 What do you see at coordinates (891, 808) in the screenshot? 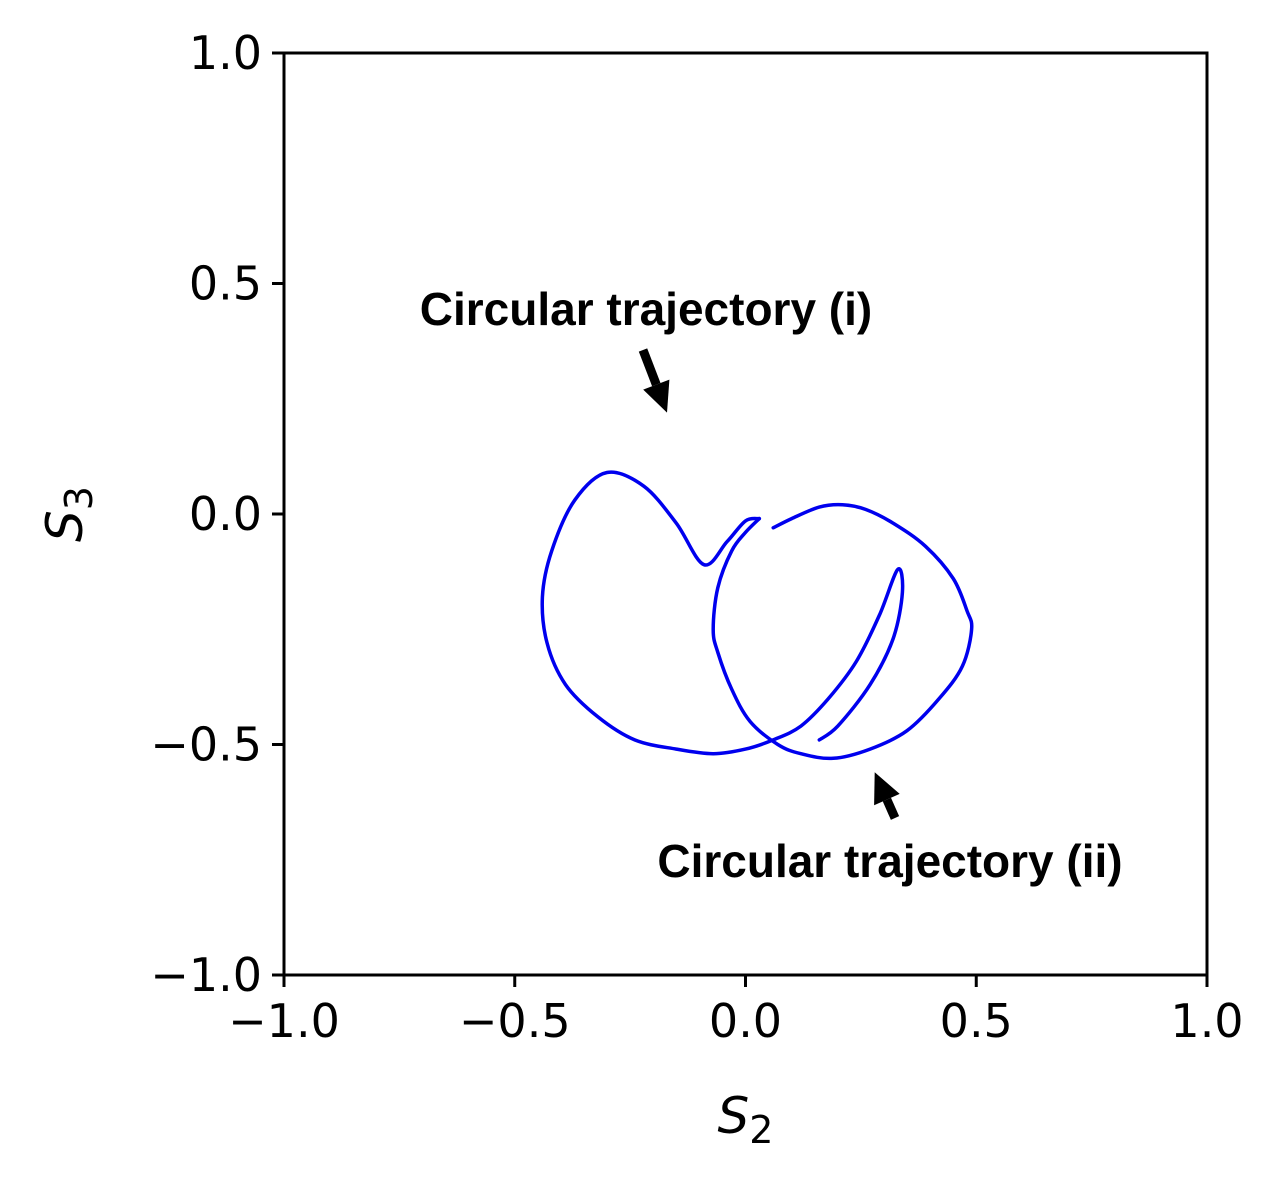
I see `arrow-trajectory-ii-shaft` at bounding box center [891, 808].